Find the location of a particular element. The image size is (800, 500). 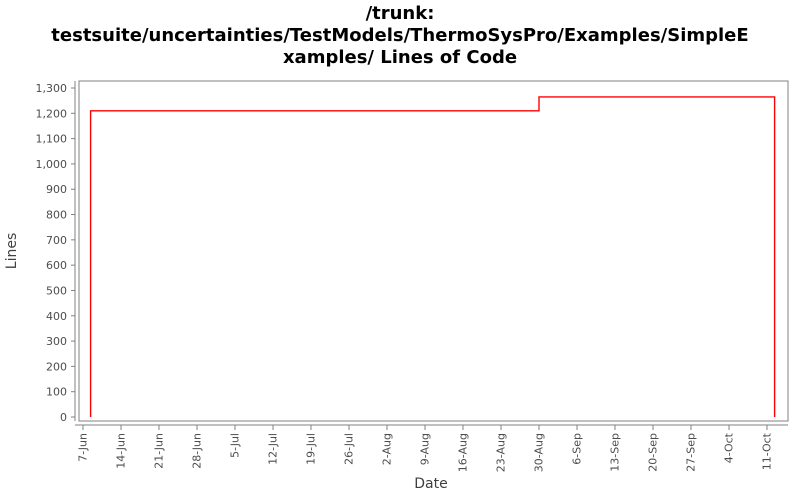

x-tick-label: 11-Oct is located at coordinates (767, 451).